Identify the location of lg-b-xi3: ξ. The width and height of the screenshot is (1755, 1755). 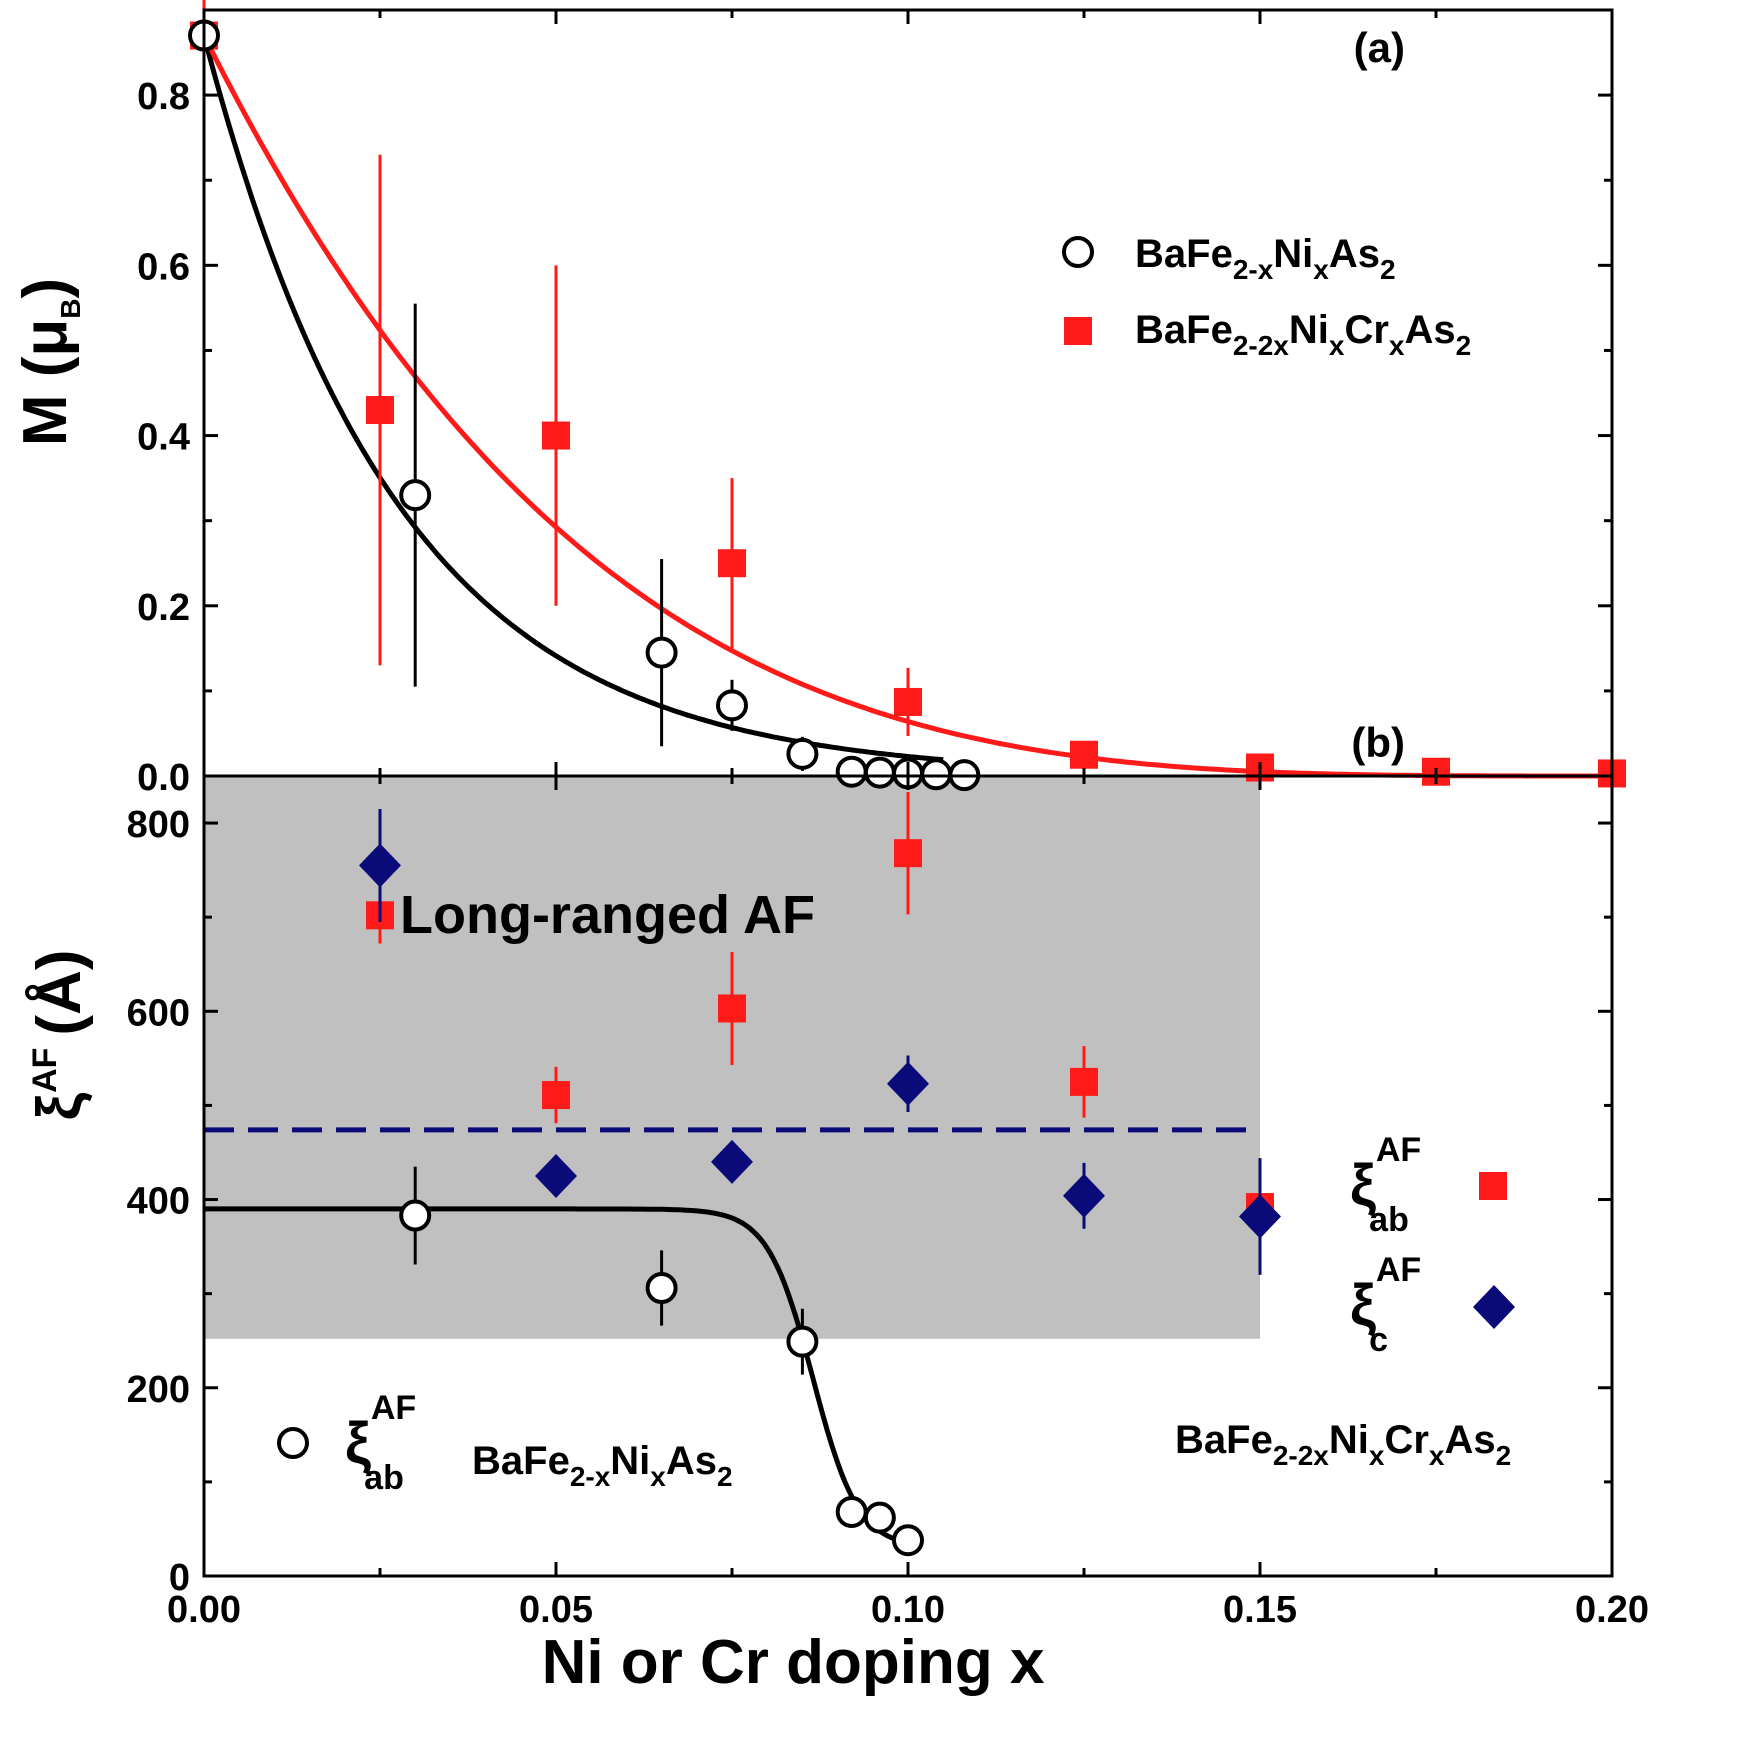
(358, 1443).